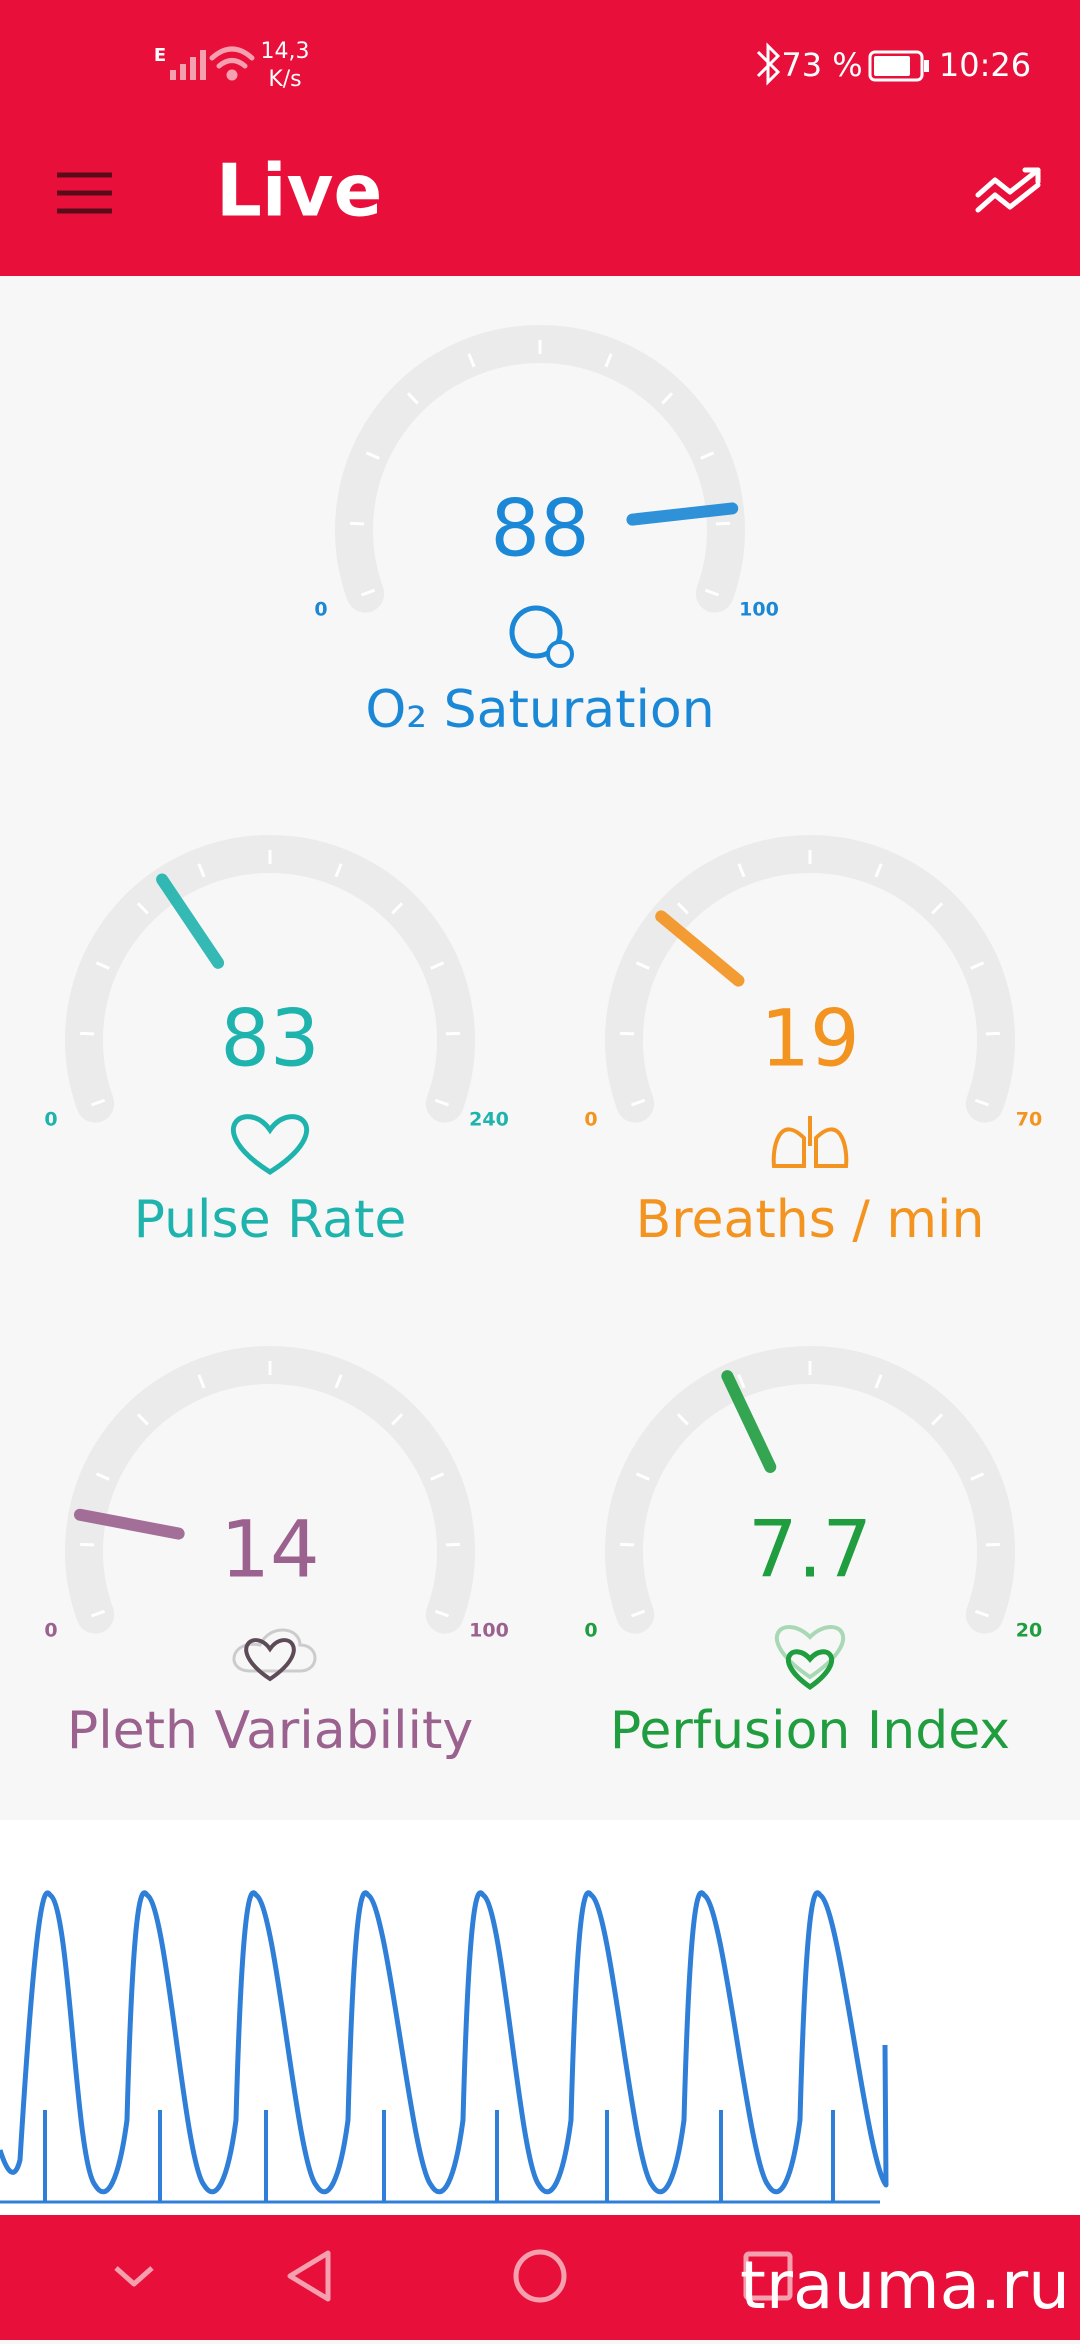 The width and height of the screenshot is (1080, 2344). Describe the element at coordinates (821, 65) in the screenshot. I see `battery-percent: 73 %` at that location.